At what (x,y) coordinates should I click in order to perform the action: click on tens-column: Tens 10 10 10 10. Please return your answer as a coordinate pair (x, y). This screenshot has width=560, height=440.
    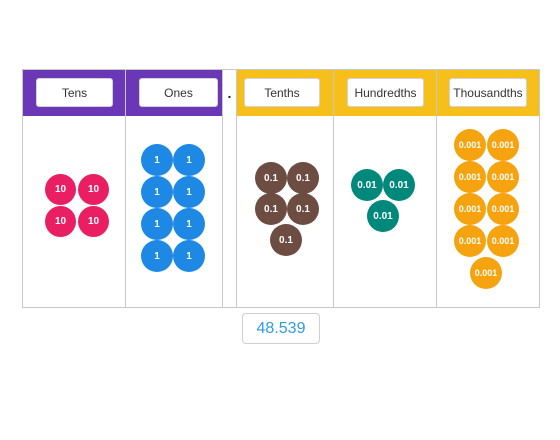
    Looking at the image, I should click on (74, 188).